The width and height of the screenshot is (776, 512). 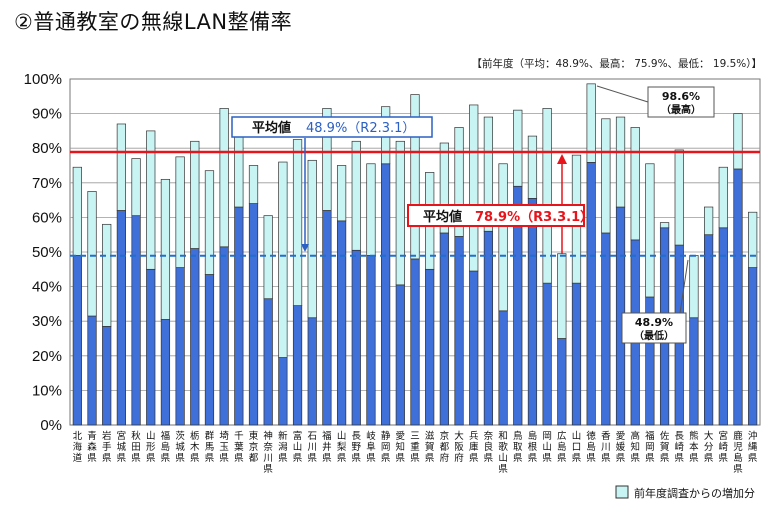 What do you see at coordinates (503, 453) in the screenshot?
I see `x-tick-label: 和歌山県` at bounding box center [503, 453].